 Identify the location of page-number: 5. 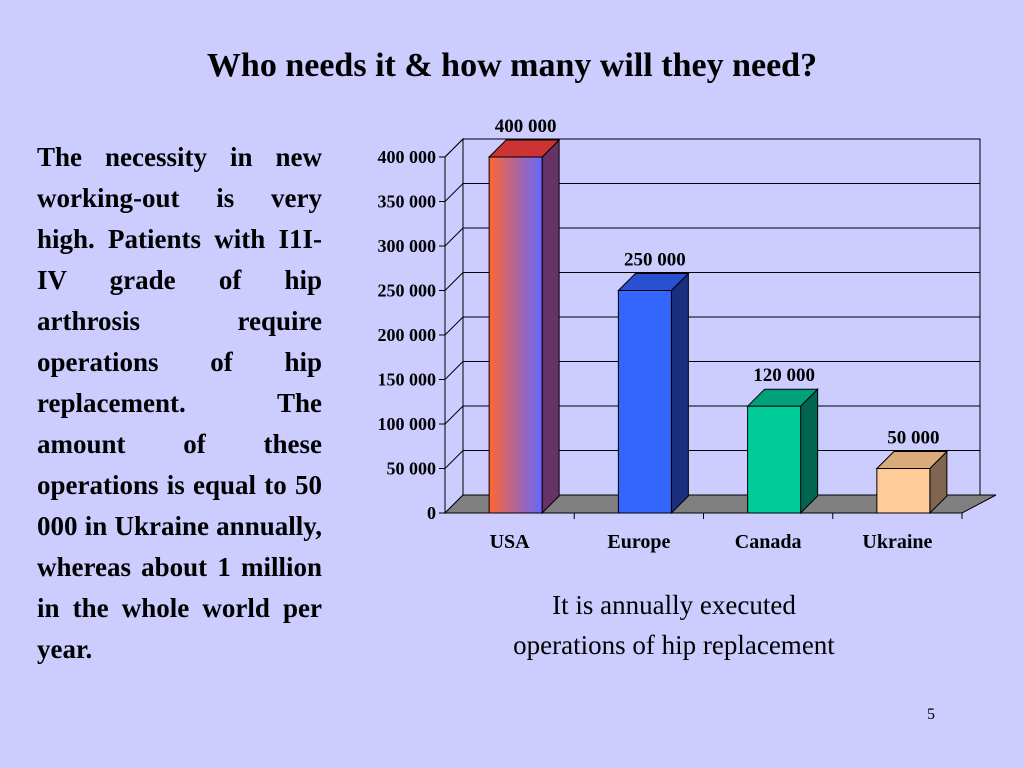
(931, 714).